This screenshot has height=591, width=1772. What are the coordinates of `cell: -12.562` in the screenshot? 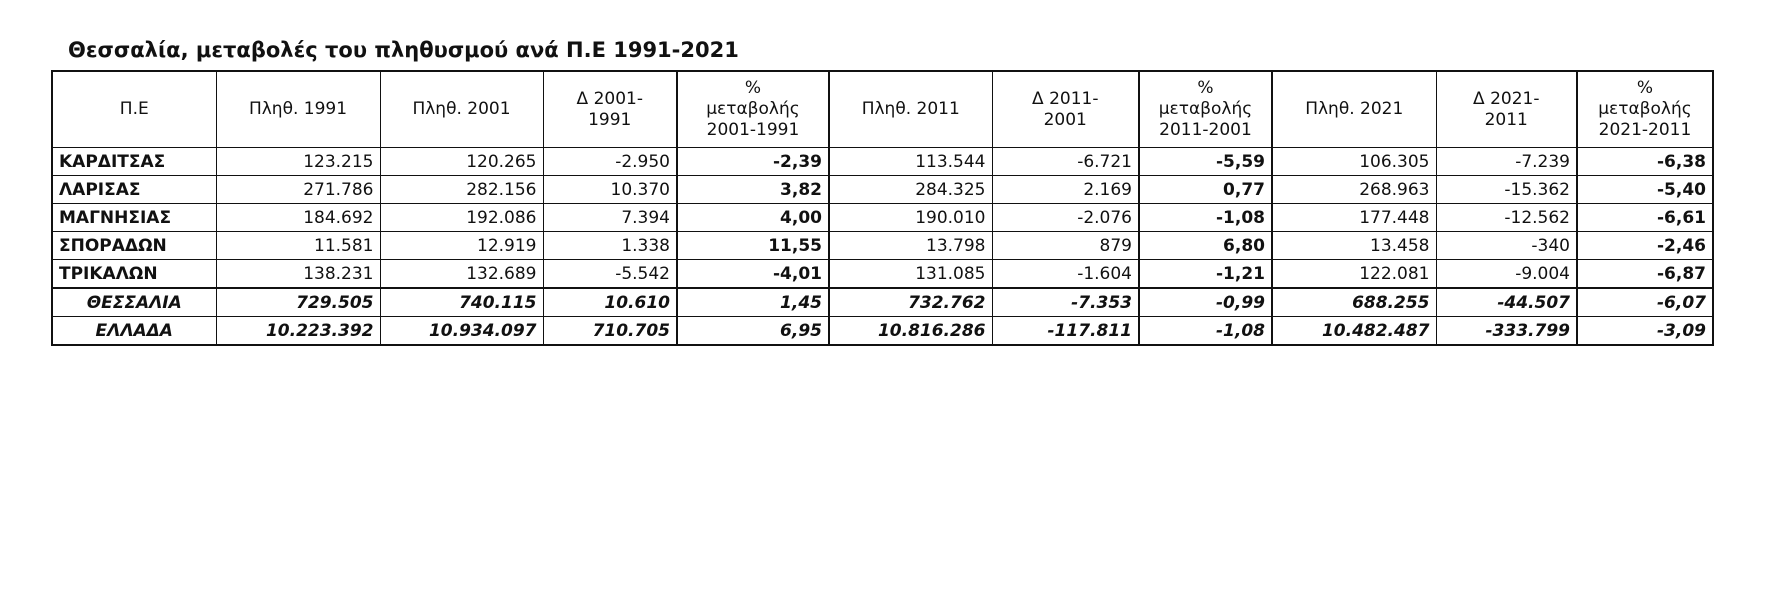 It's located at (1506, 217).